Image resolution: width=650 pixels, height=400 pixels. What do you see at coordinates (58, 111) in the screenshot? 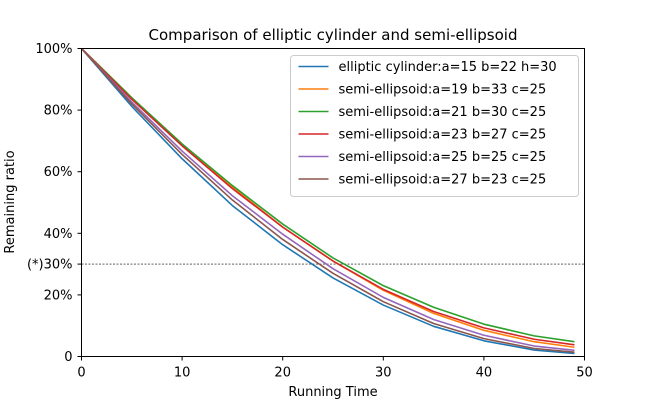
I see `y-tick-label: 80%` at bounding box center [58, 111].